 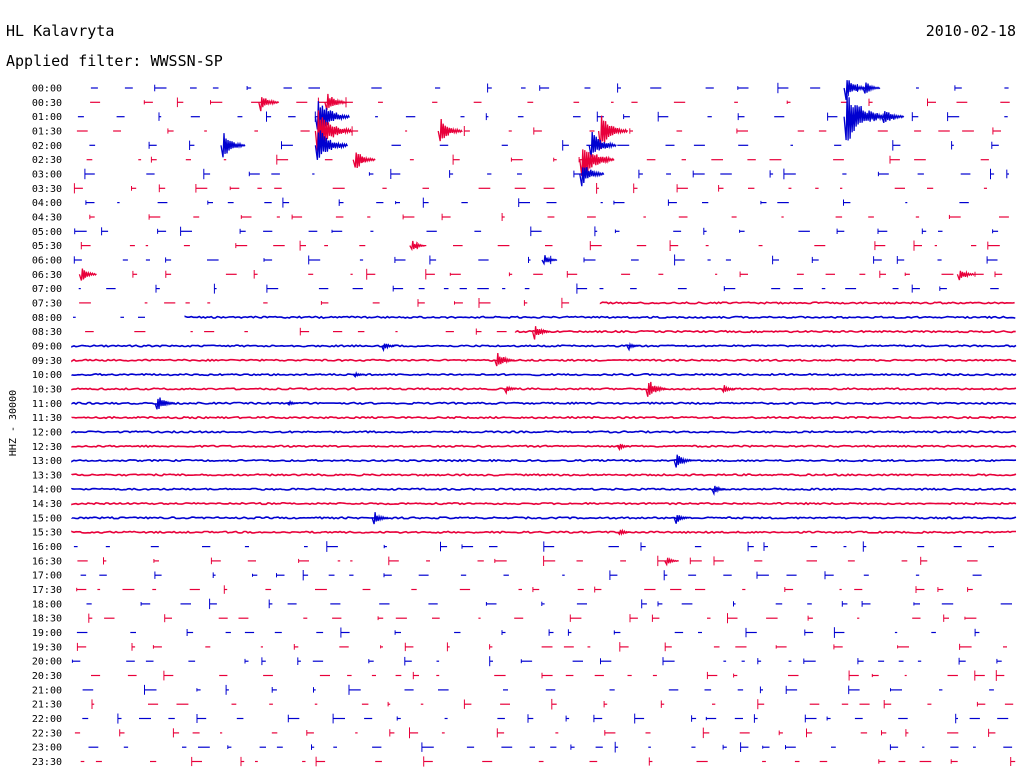 What do you see at coordinates (47, 475) in the screenshot?
I see `row-time-label: 13:30` at bounding box center [47, 475].